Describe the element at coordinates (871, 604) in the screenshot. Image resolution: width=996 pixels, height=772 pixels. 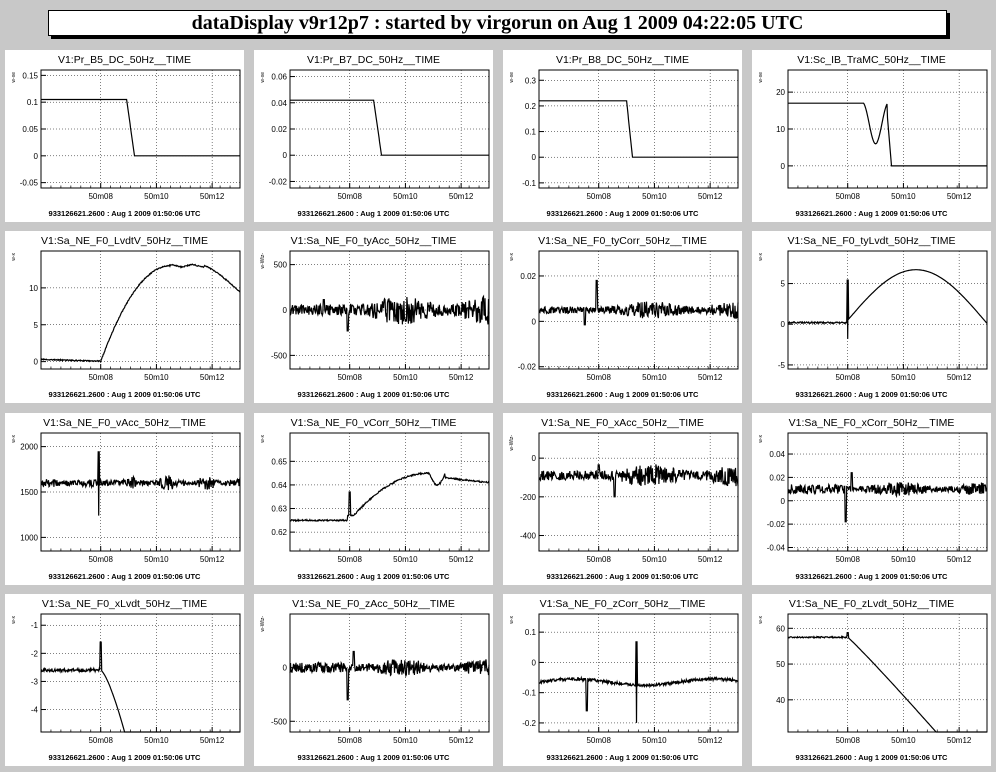
I see `chart-title: V1:Sa_NE_F0_zLvdt_50Hz__TIME` at that location.